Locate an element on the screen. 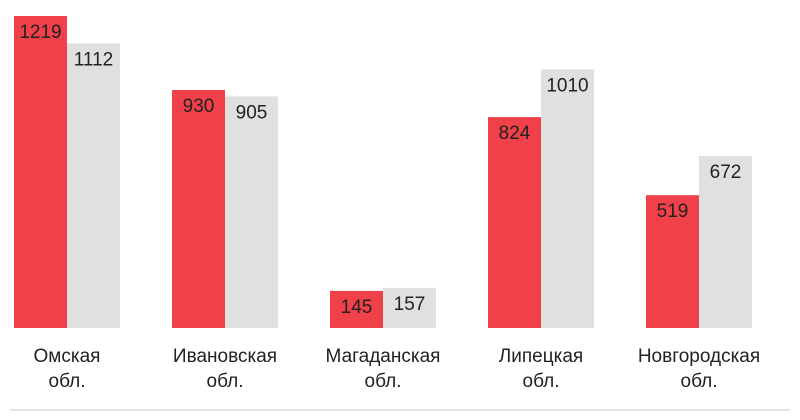 This screenshot has width=800, height=420. category-label-4-line-1: обл. is located at coordinates (699, 381).